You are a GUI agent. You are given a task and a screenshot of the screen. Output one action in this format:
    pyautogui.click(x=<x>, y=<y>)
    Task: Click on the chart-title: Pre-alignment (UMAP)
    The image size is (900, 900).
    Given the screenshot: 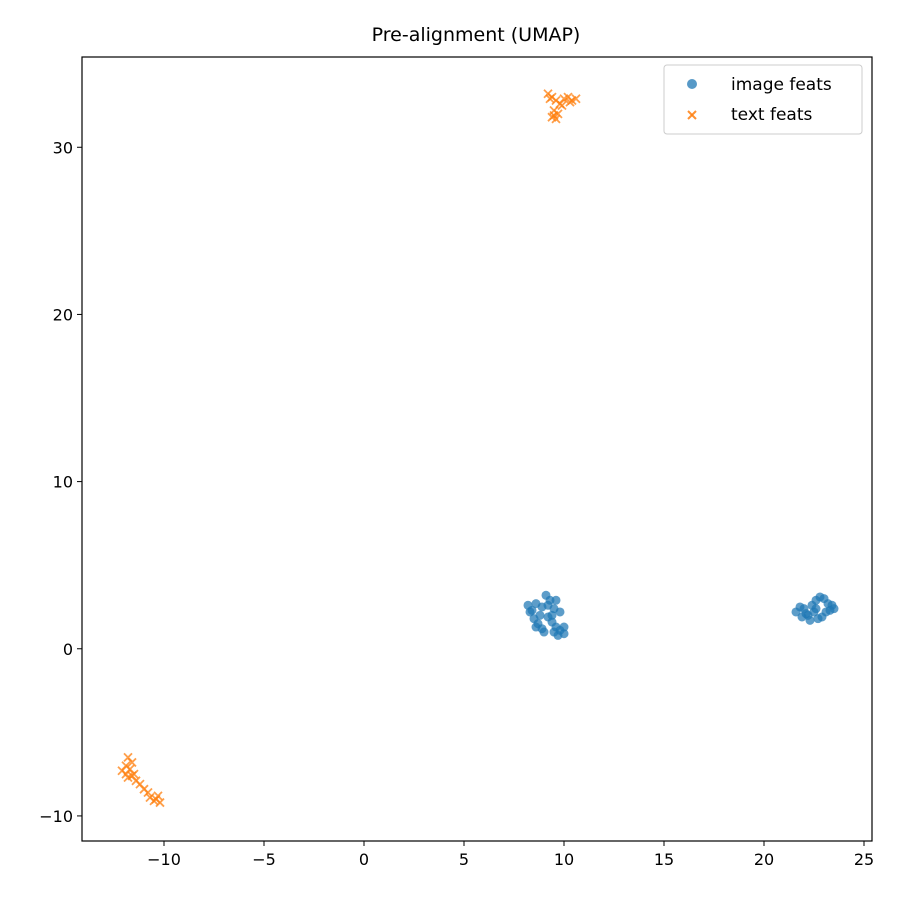 What is the action you would take?
    pyautogui.click(x=476, y=35)
    